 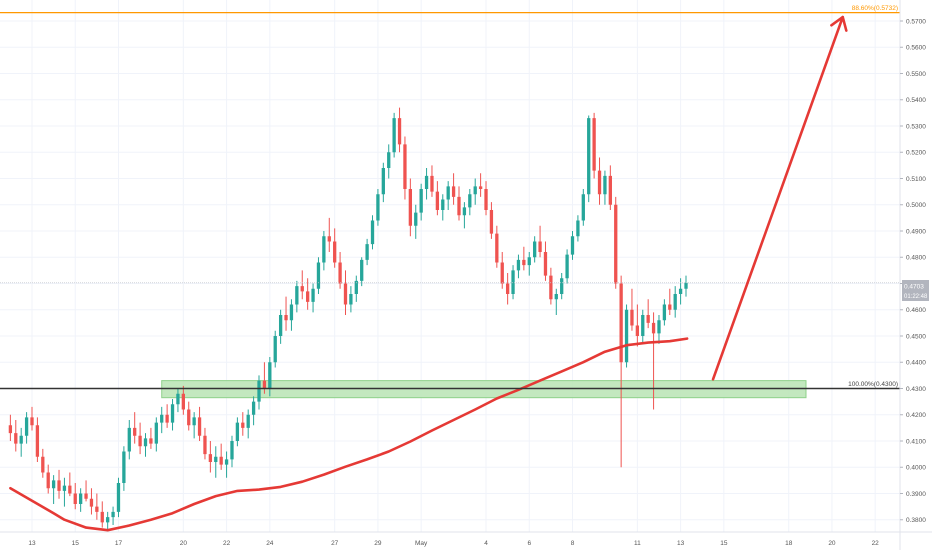 I want to click on y-tick-label: 0.4800, so click(x=916, y=258).